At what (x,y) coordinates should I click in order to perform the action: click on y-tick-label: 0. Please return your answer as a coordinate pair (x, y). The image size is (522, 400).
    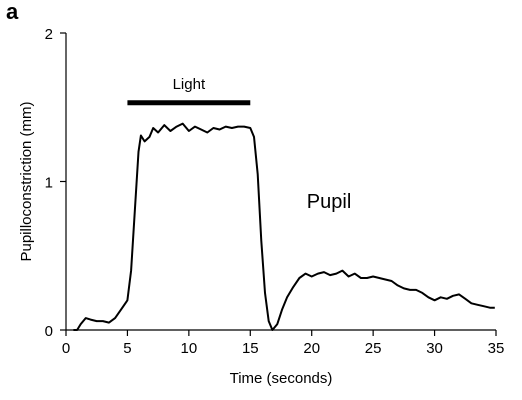
    Looking at the image, I should click on (49, 331).